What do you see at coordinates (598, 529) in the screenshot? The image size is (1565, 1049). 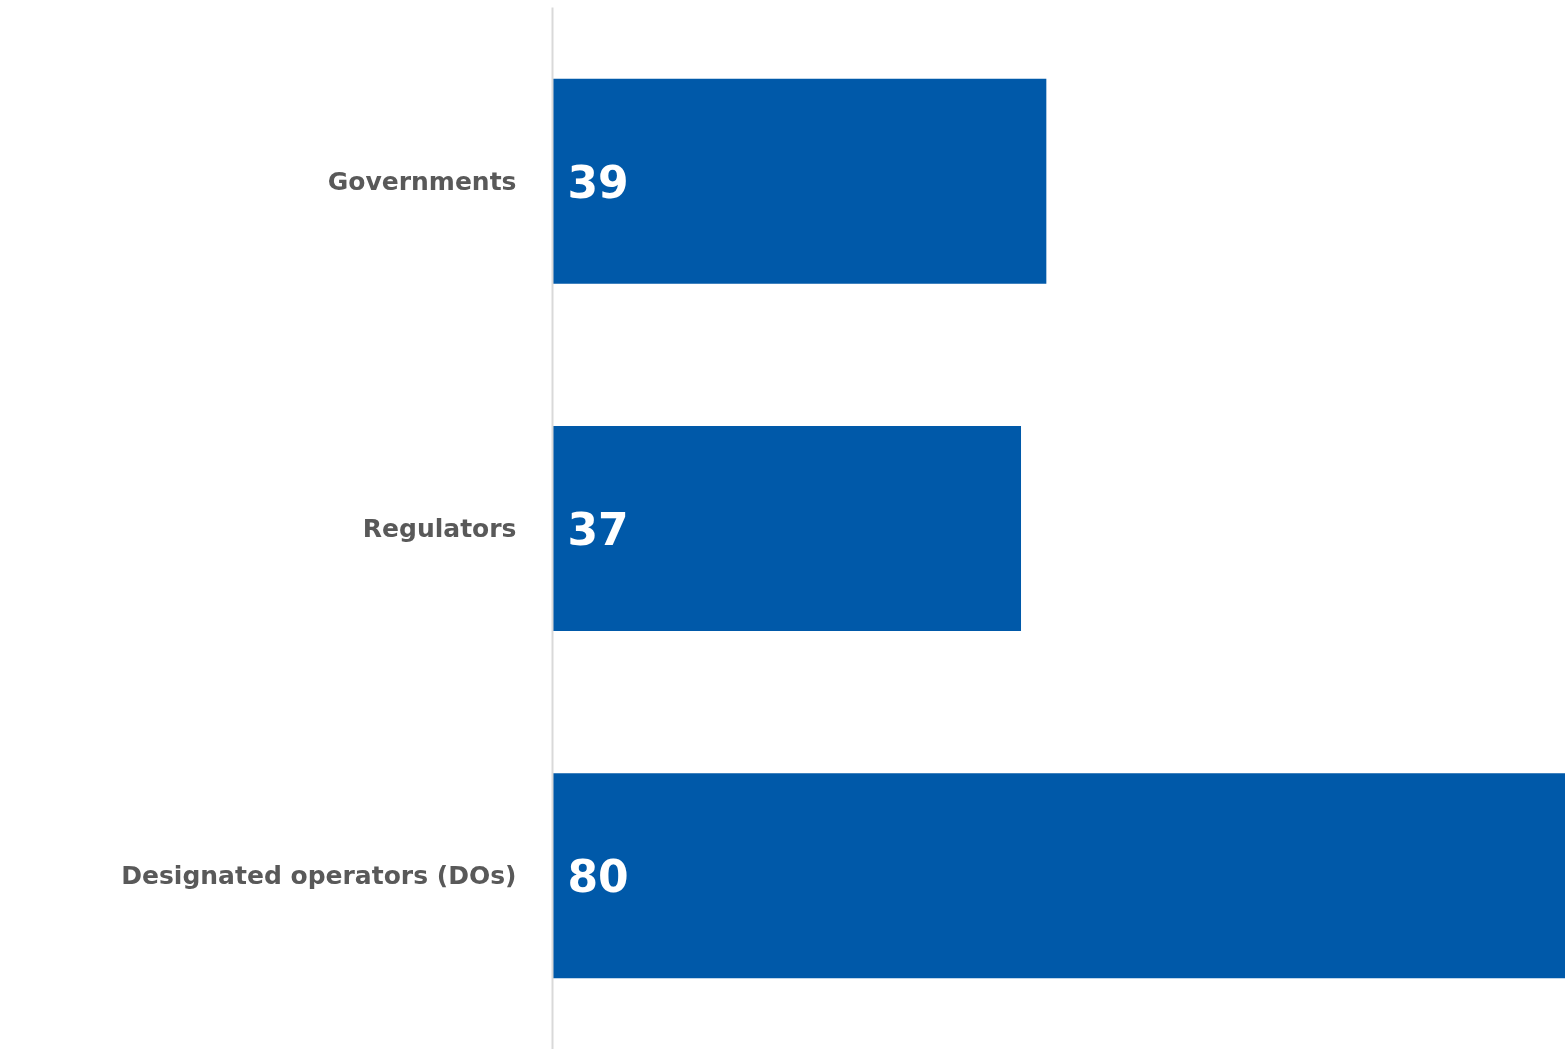 I see `data-label: 37` at bounding box center [598, 529].